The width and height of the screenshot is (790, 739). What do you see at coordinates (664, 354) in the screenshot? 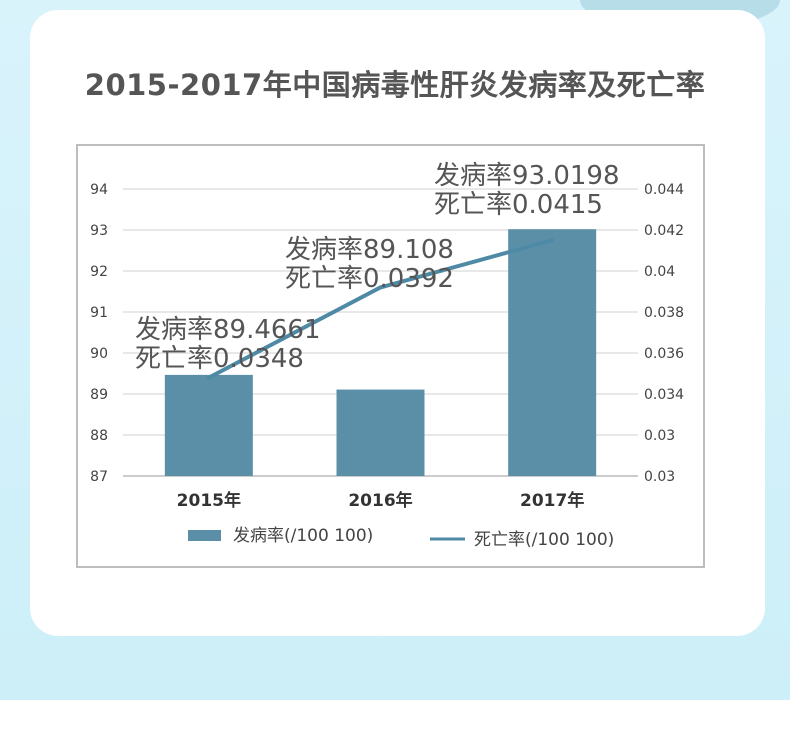
I see `y-right-tick-label: 0.036` at bounding box center [664, 354].